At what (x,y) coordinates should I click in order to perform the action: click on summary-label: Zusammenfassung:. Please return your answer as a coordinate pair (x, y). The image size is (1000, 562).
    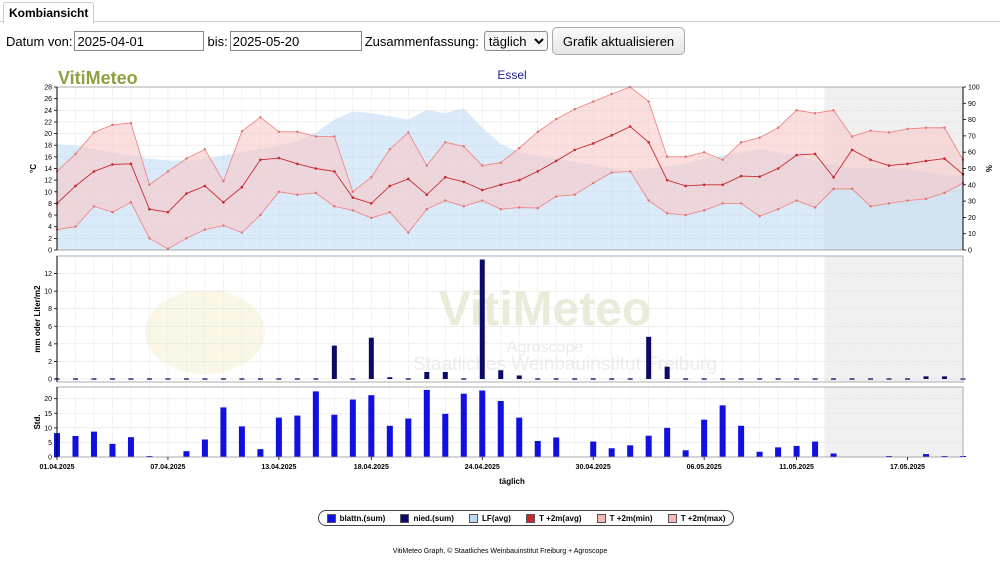
    Looking at the image, I should click on (421, 41).